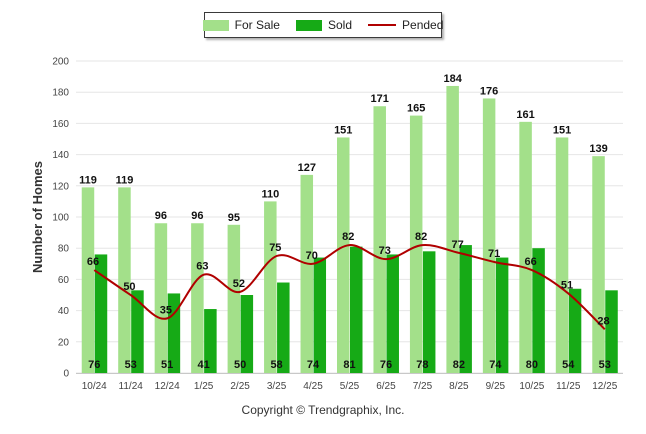 Image resolution: width=646 pixels, height=434 pixels. What do you see at coordinates (568, 386) in the screenshot?
I see `x-tick-label: 11/25` at bounding box center [568, 386].